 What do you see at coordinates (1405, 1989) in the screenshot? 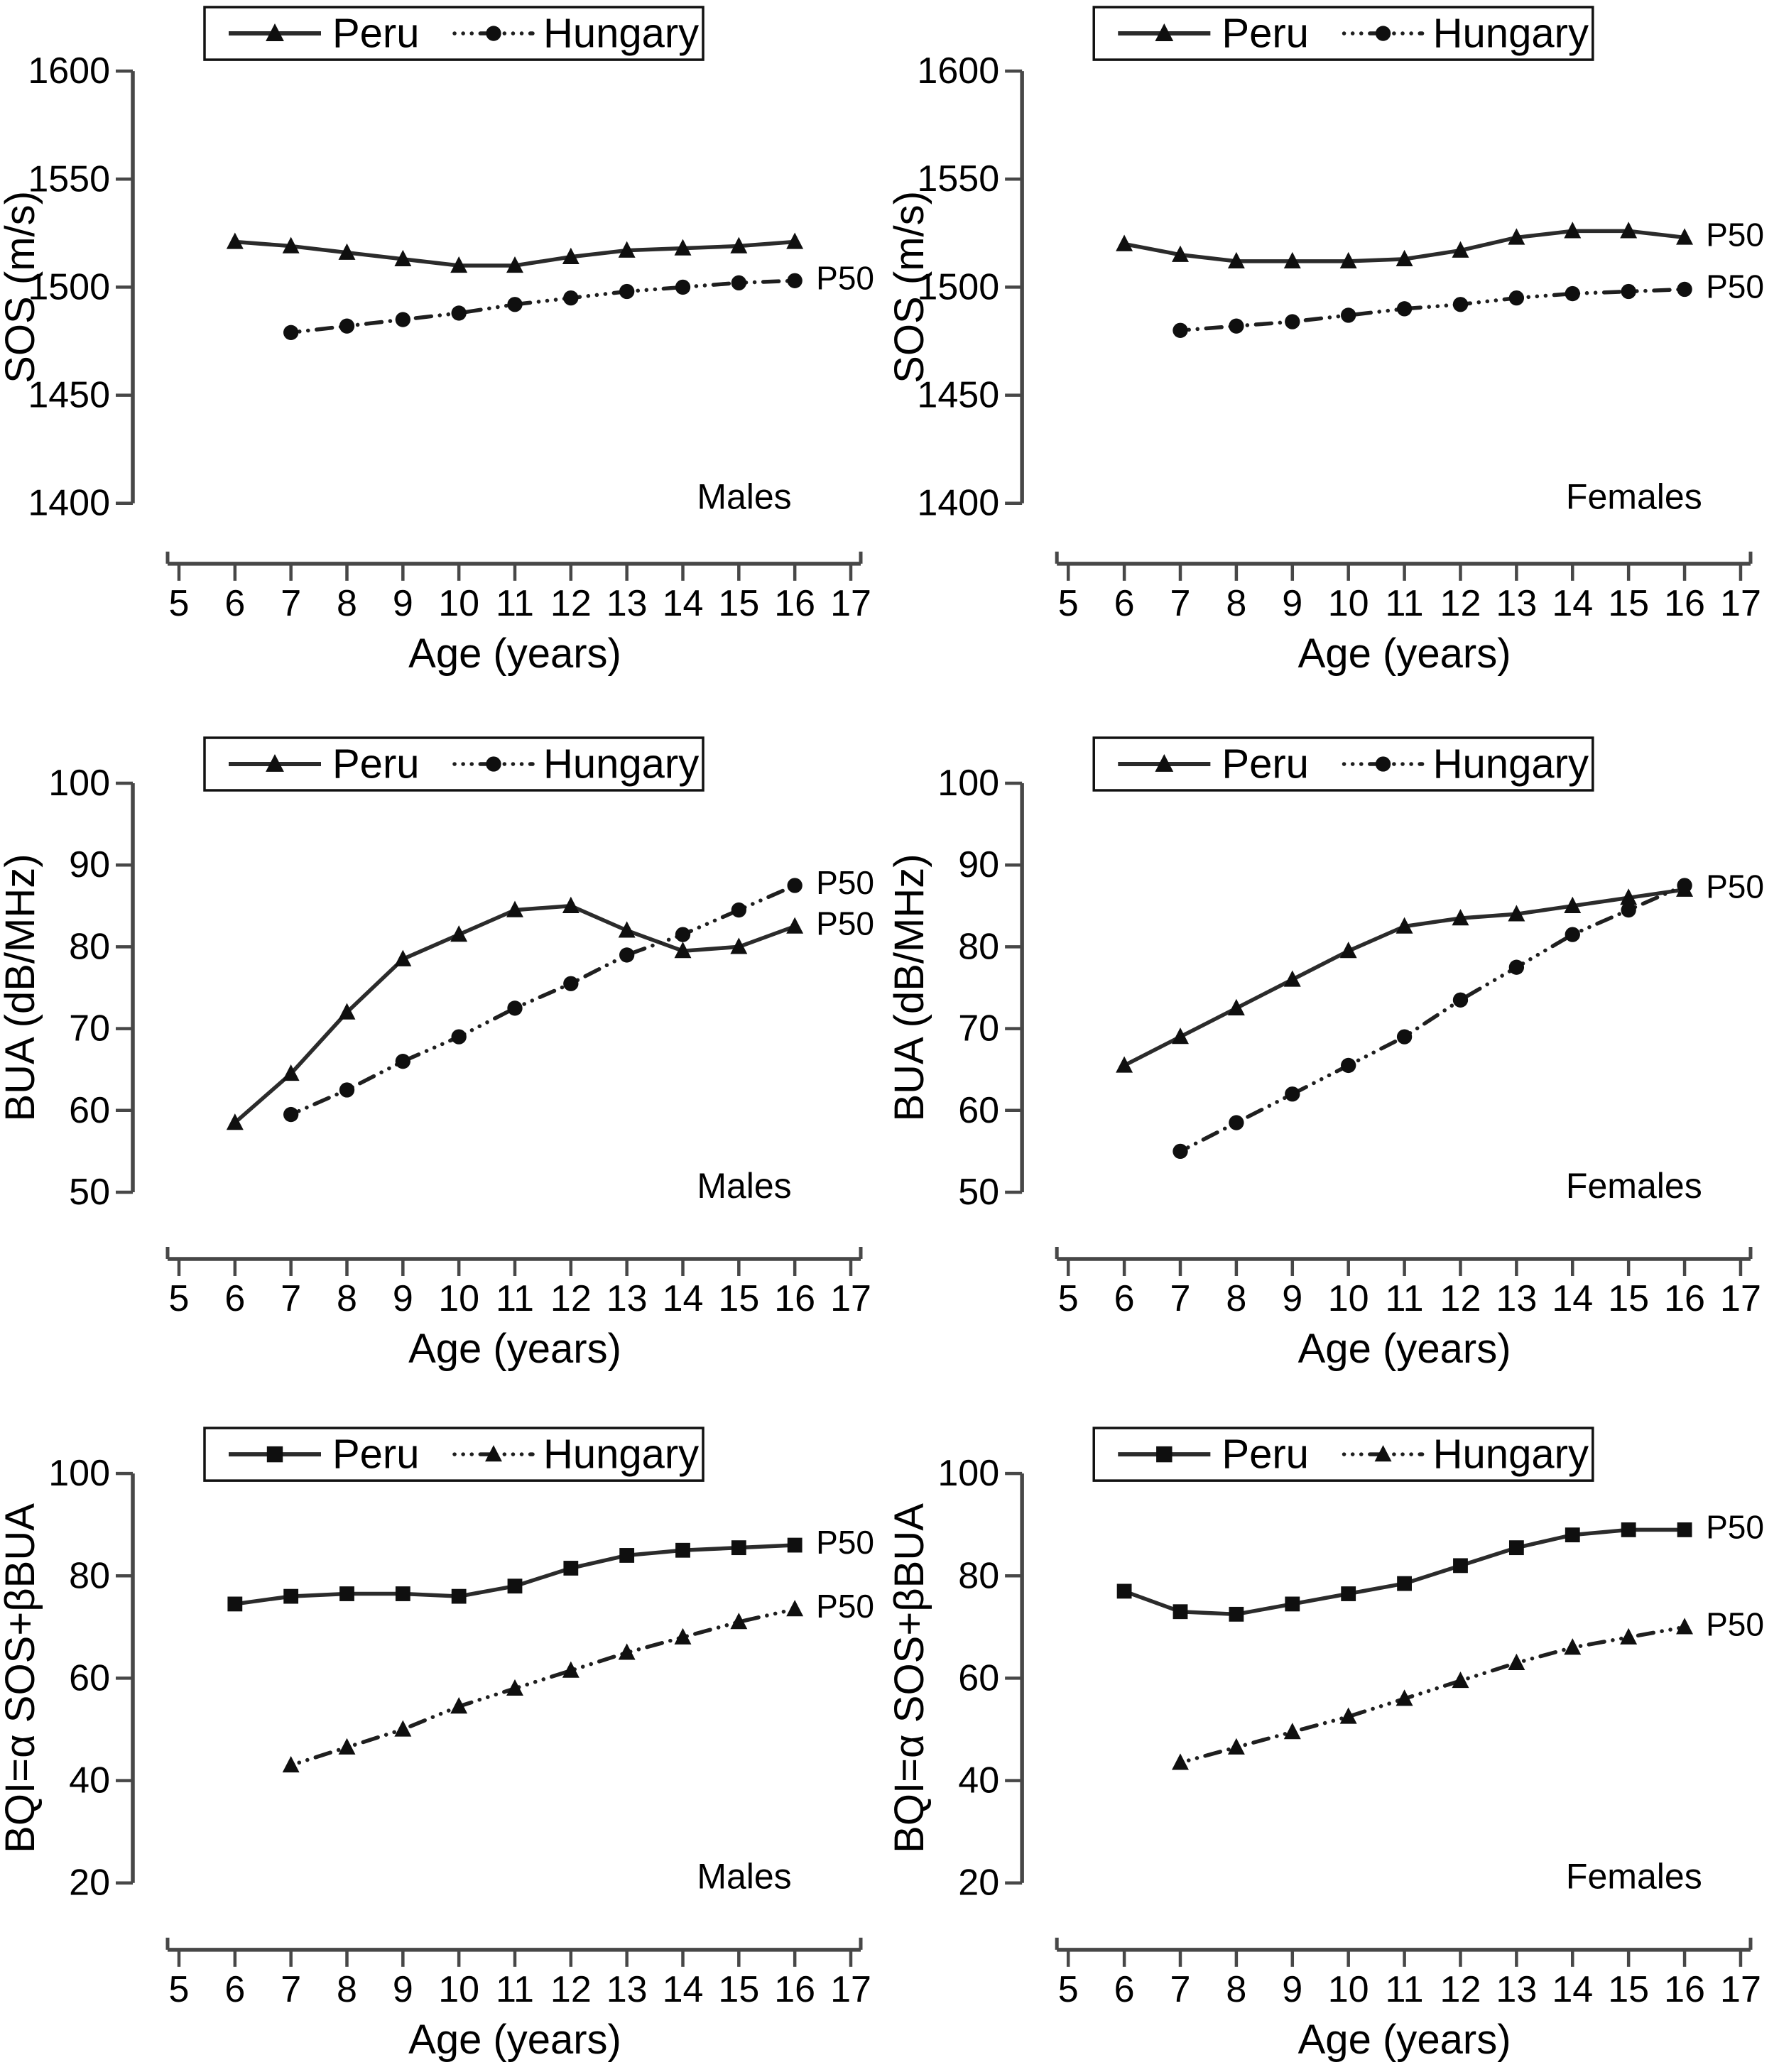
I see `x-tick-label: 11` at bounding box center [1405, 1989].